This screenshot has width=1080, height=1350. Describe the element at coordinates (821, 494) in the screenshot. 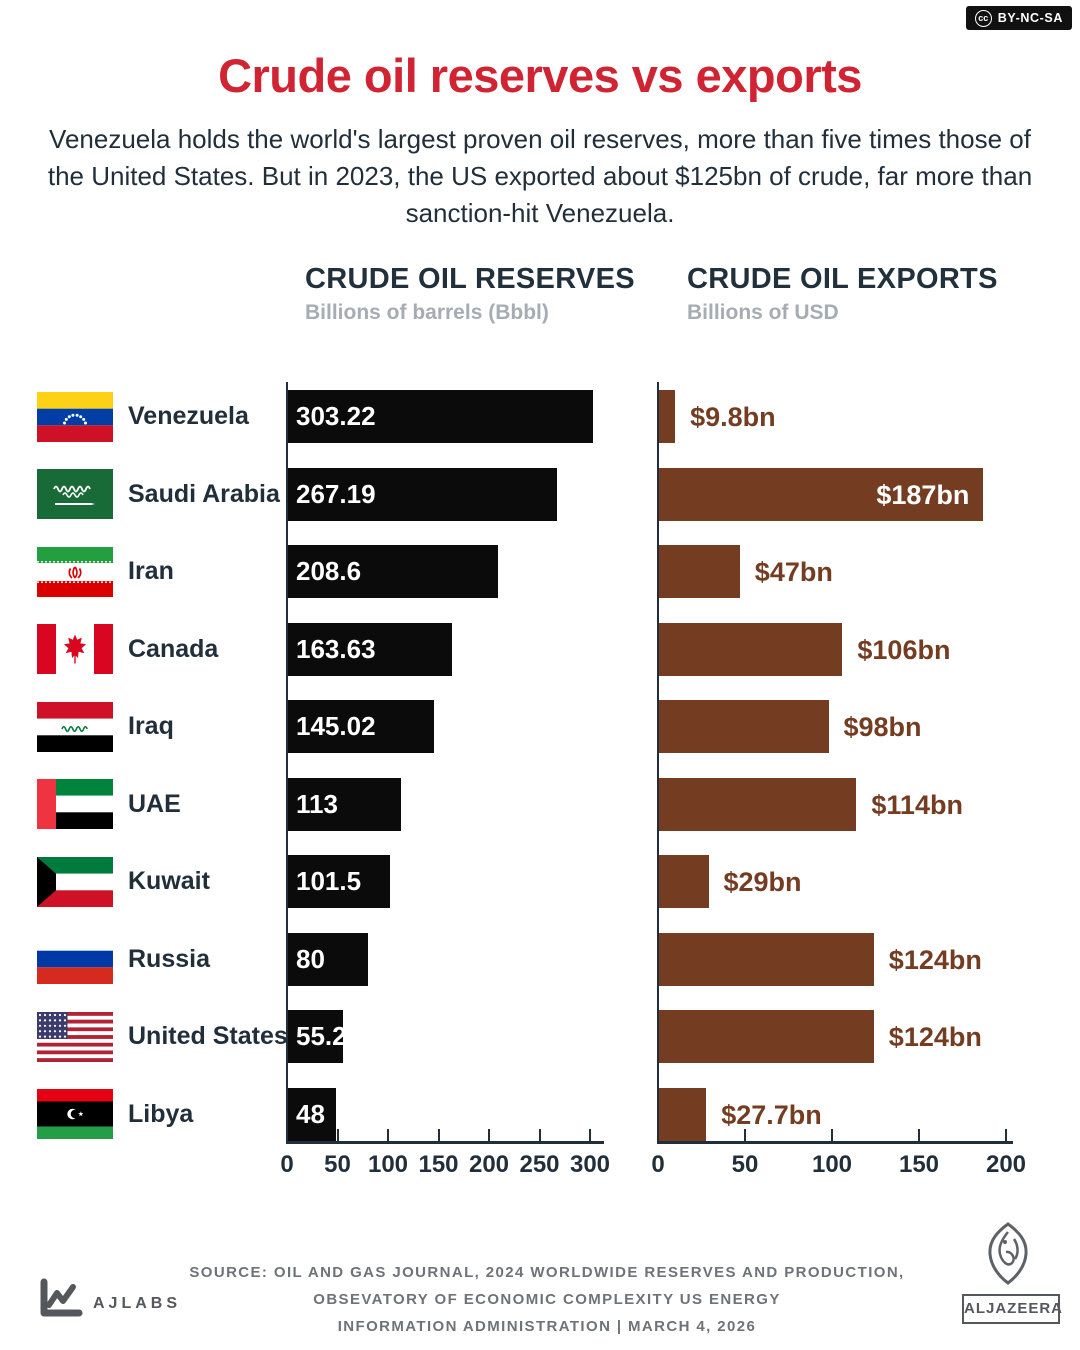

I see `exports-bar: $187bn` at that location.